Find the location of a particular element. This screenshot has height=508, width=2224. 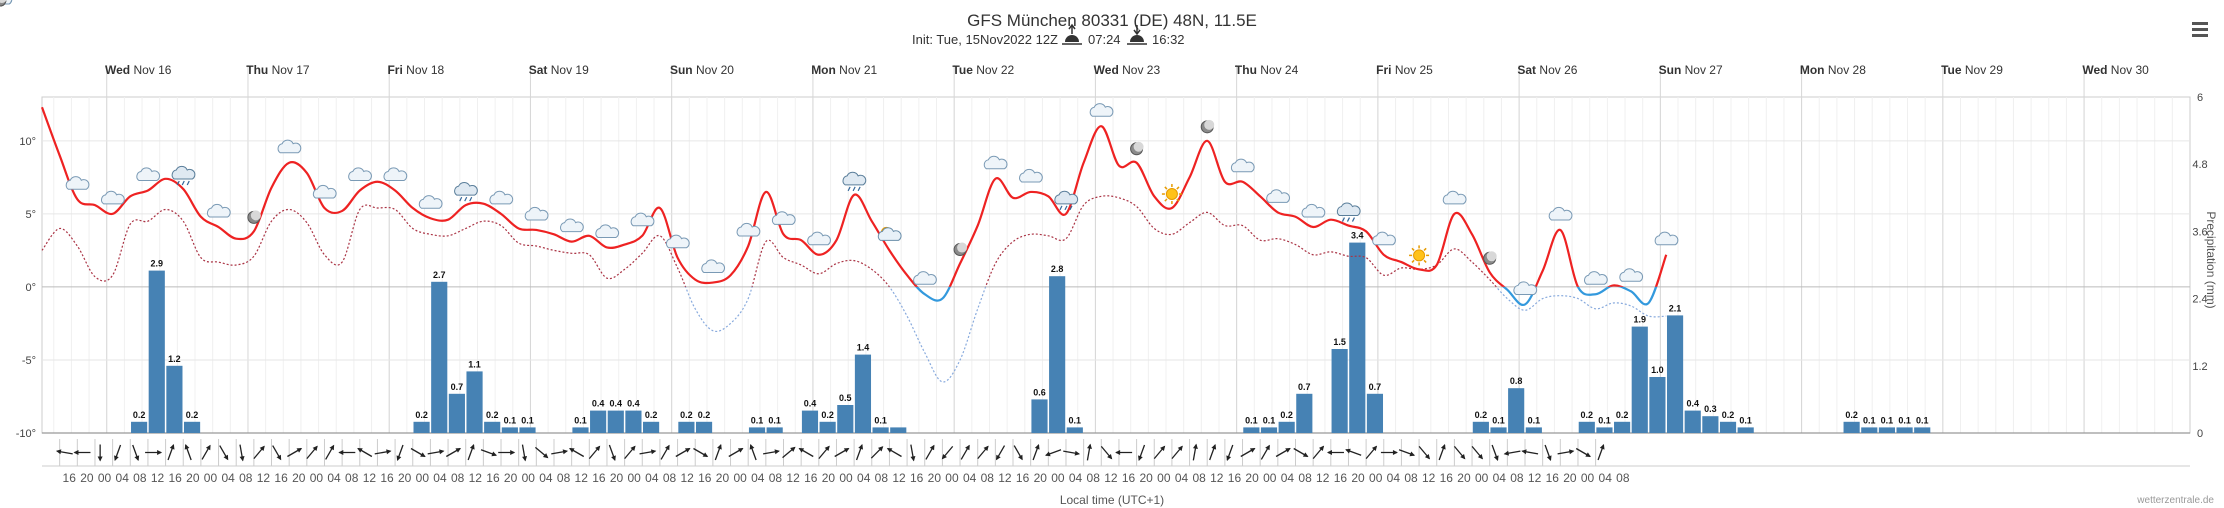

day-label: Tue Nov 29 is located at coordinates (1972, 70).